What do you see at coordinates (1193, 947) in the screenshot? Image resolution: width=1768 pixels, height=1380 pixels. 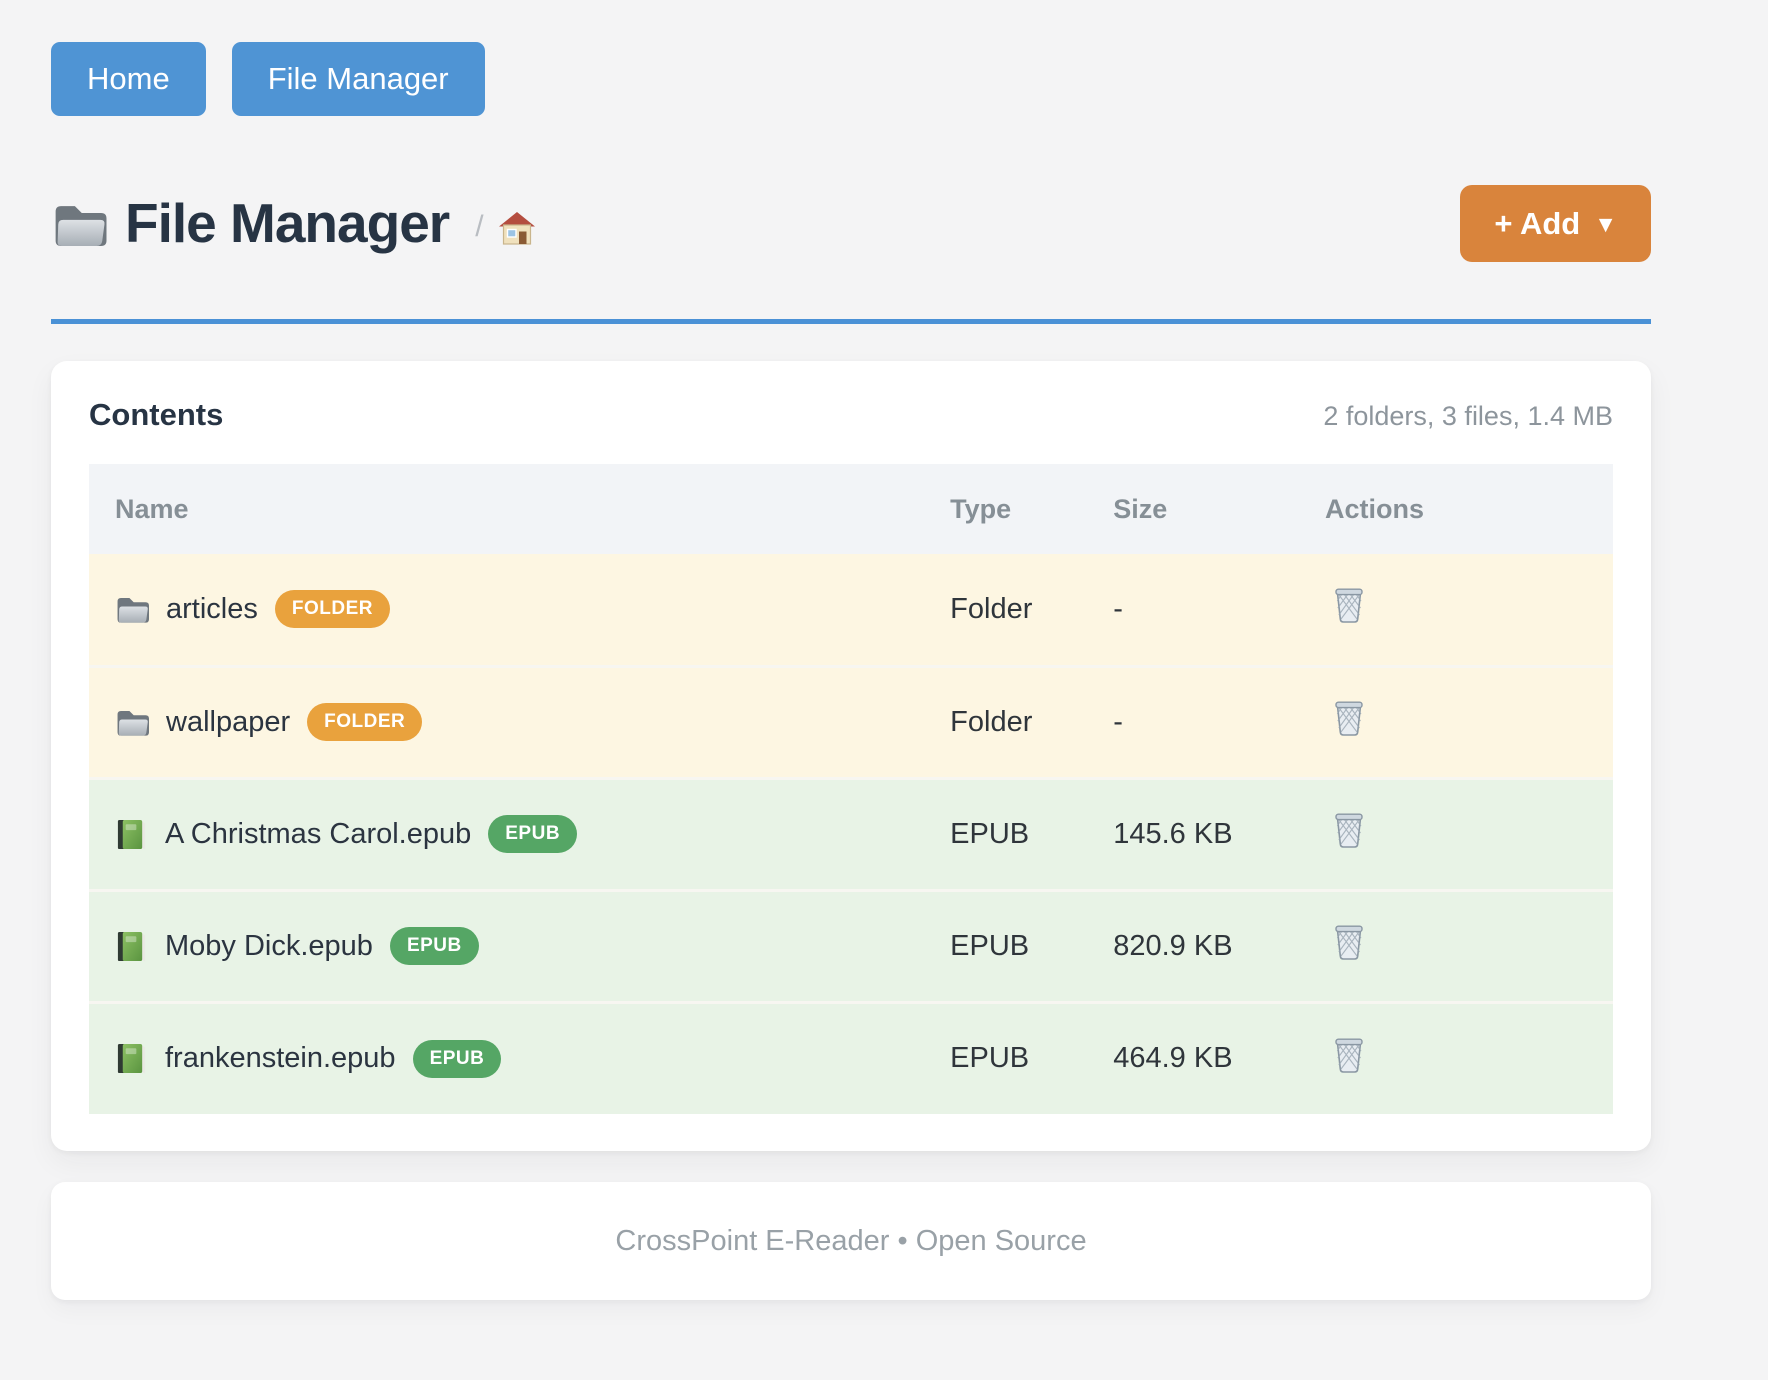 I see `size-cell: 820.9 KB` at bounding box center [1193, 947].